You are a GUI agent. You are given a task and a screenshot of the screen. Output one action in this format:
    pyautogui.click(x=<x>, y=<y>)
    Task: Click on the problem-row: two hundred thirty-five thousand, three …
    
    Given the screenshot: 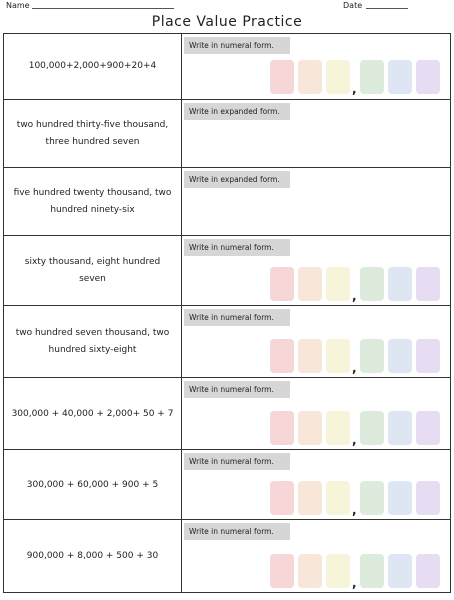 What is the action you would take?
    pyautogui.click(x=227, y=133)
    